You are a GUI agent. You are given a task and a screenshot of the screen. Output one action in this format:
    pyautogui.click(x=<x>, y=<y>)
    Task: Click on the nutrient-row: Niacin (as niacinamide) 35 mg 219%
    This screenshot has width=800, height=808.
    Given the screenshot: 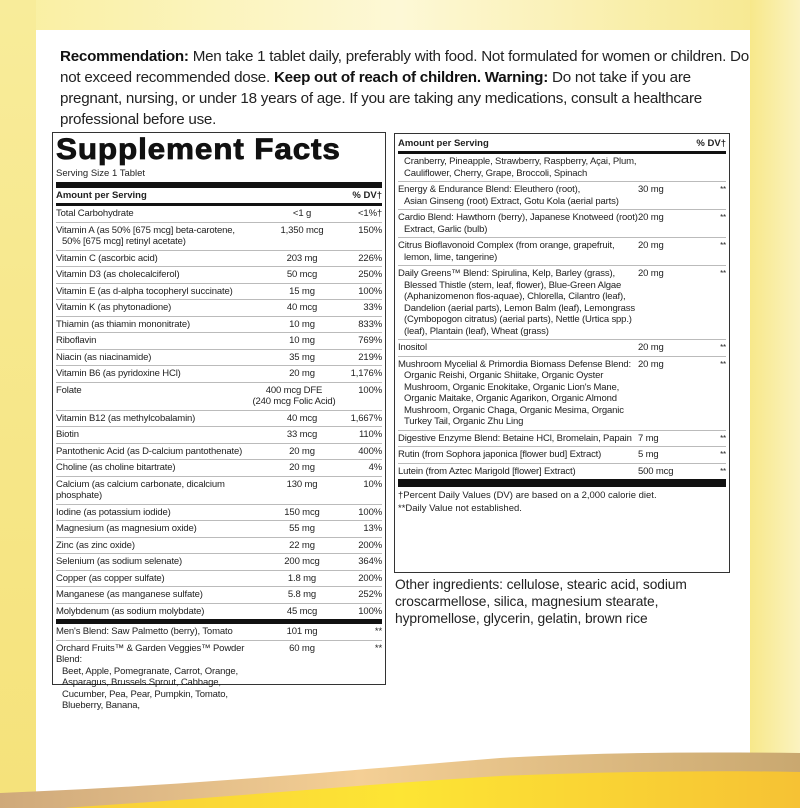 What is the action you would take?
    pyautogui.click(x=219, y=357)
    